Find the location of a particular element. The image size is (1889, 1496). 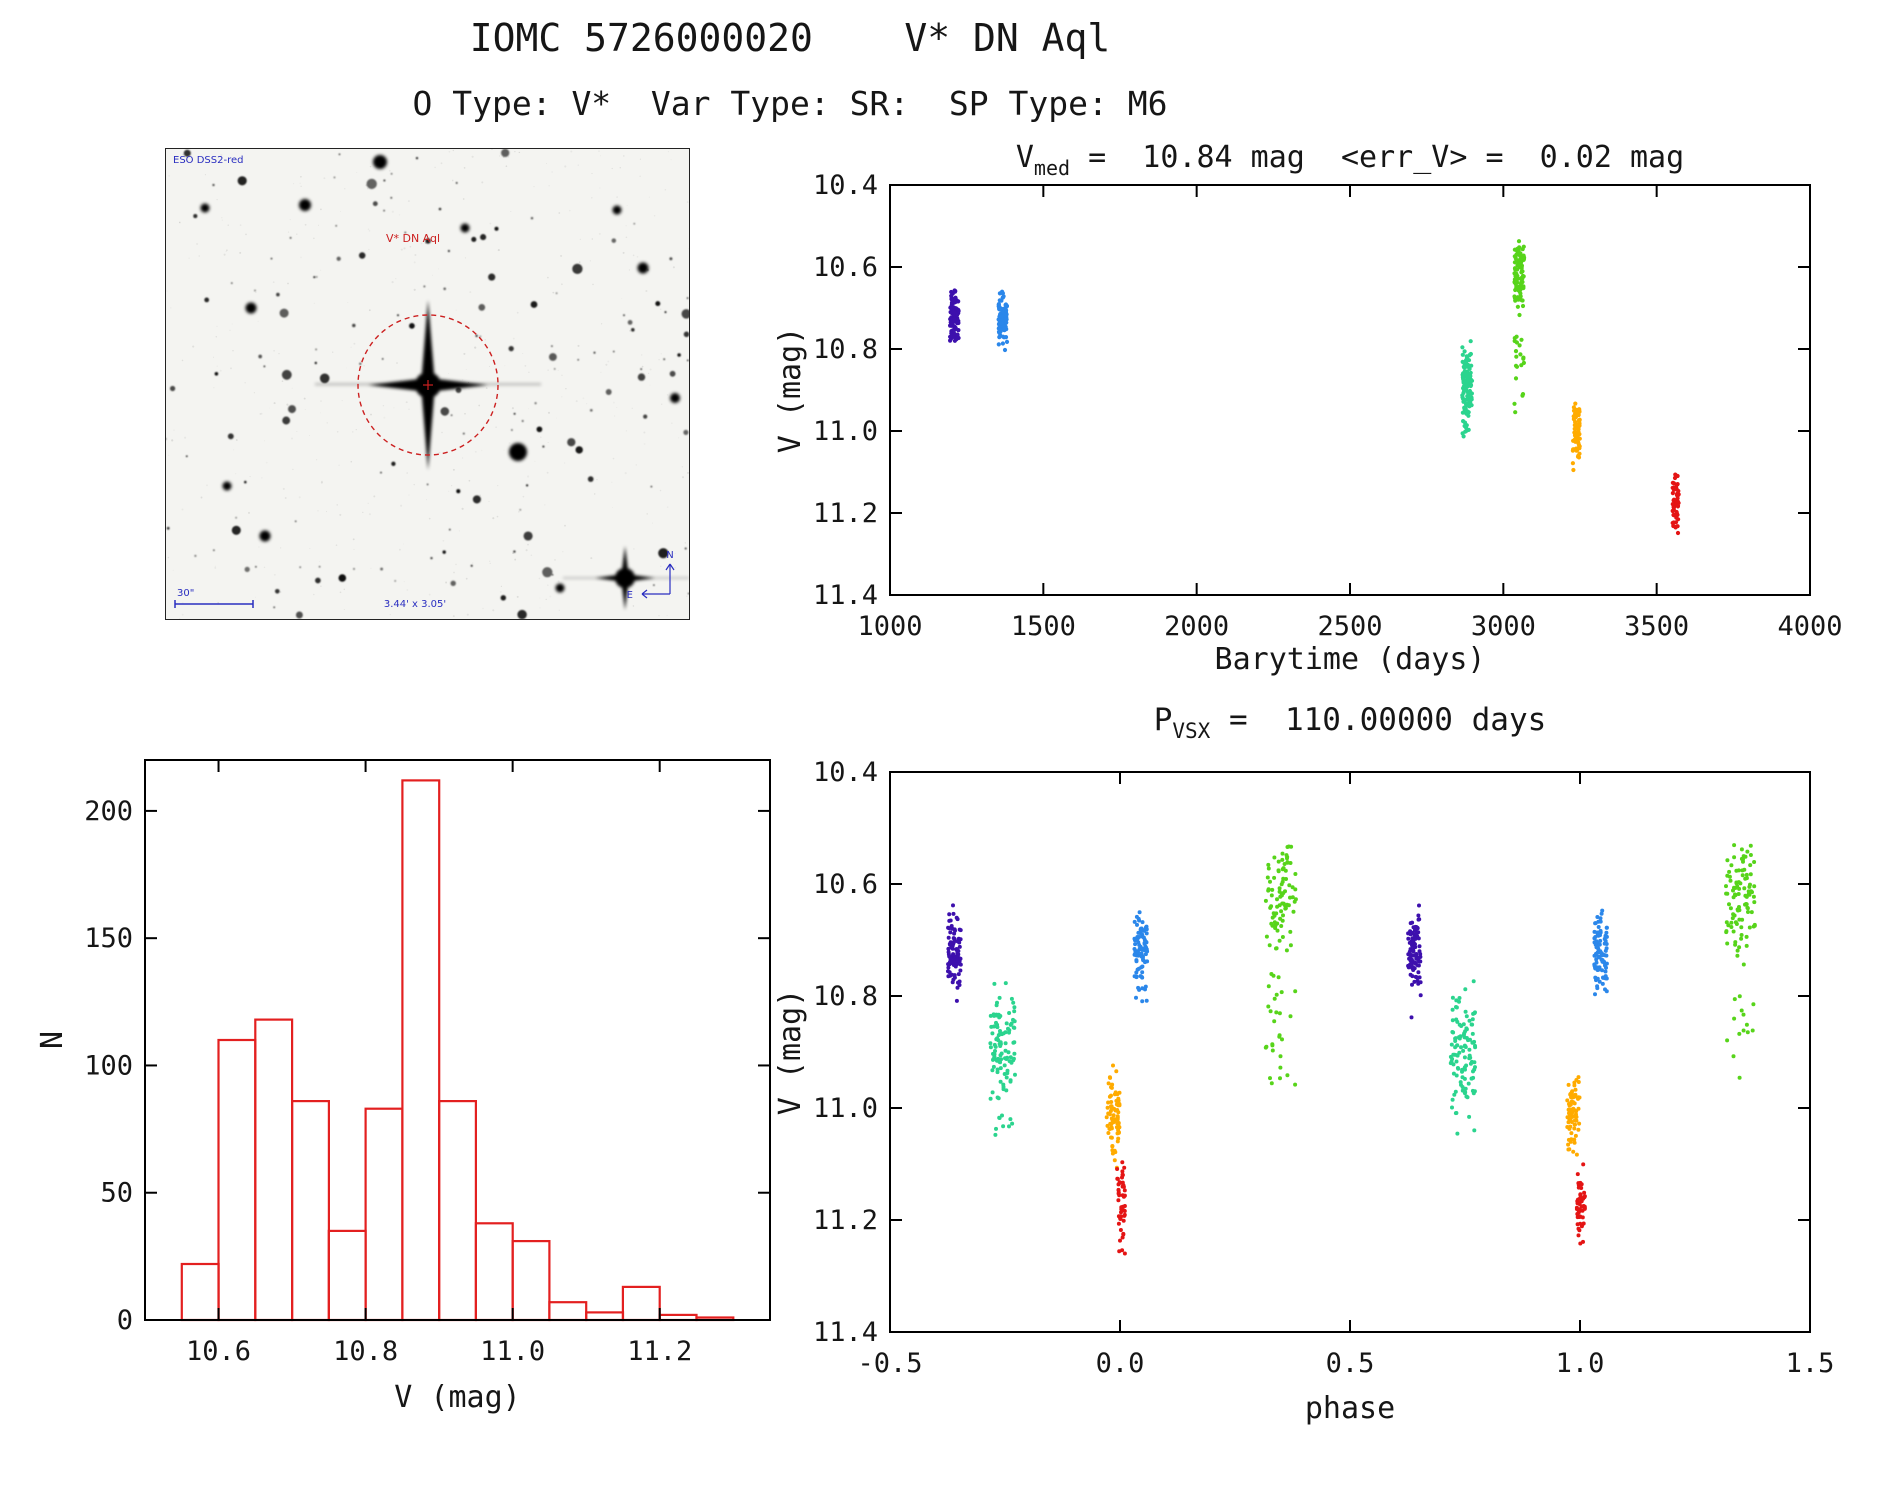

plot-title-rest: = 110.00000 days is located at coordinates (1378, 720).